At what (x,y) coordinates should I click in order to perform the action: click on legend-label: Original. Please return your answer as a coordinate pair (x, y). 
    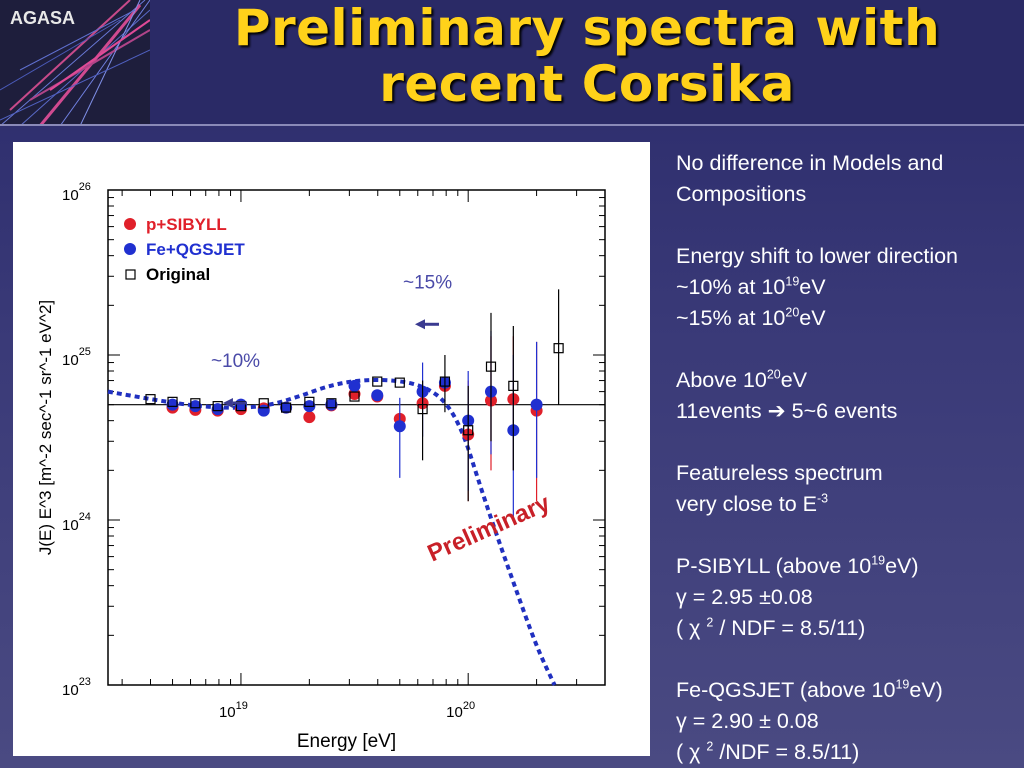
    Looking at the image, I should click on (178, 274).